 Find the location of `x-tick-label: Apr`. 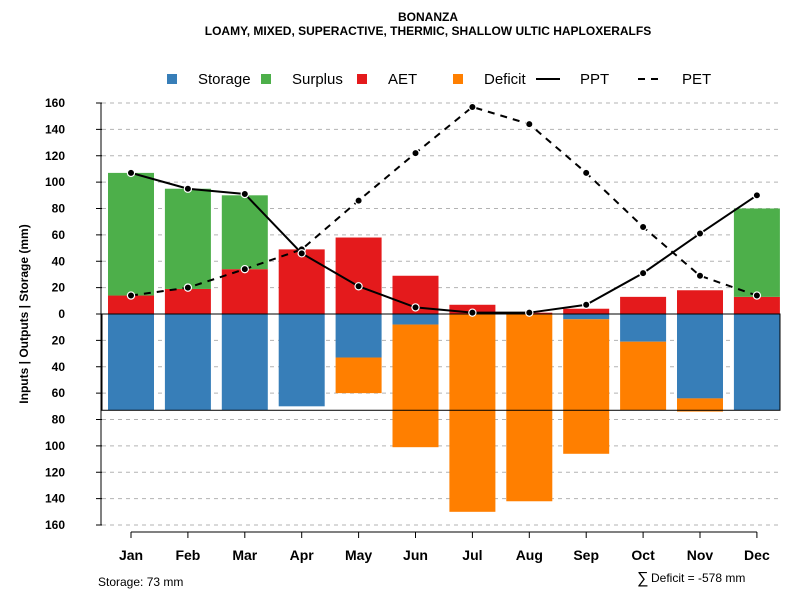

x-tick-label: Apr is located at coordinates (302, 555).